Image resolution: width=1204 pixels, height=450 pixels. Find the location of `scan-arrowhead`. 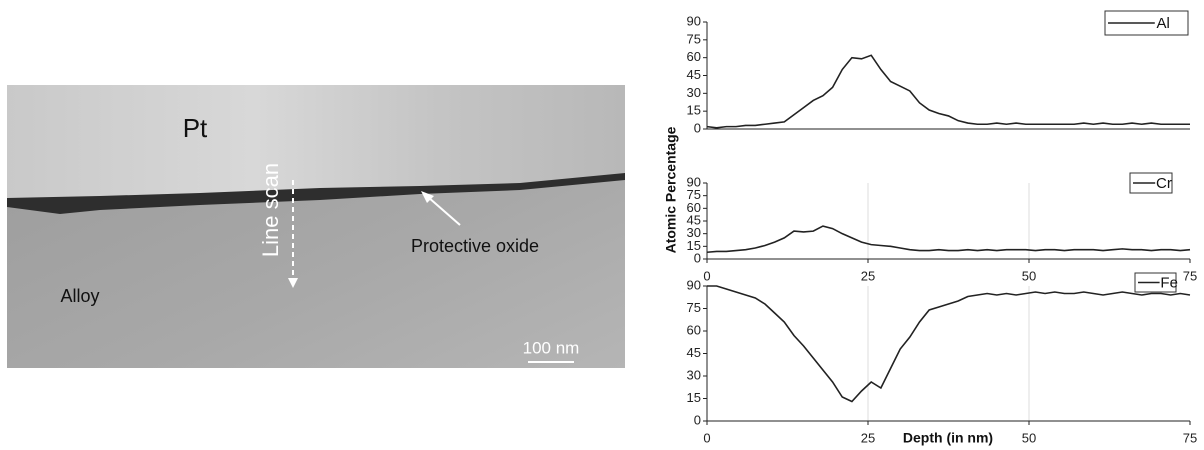

scan-arrowhead is located at coordinates (293, 283).